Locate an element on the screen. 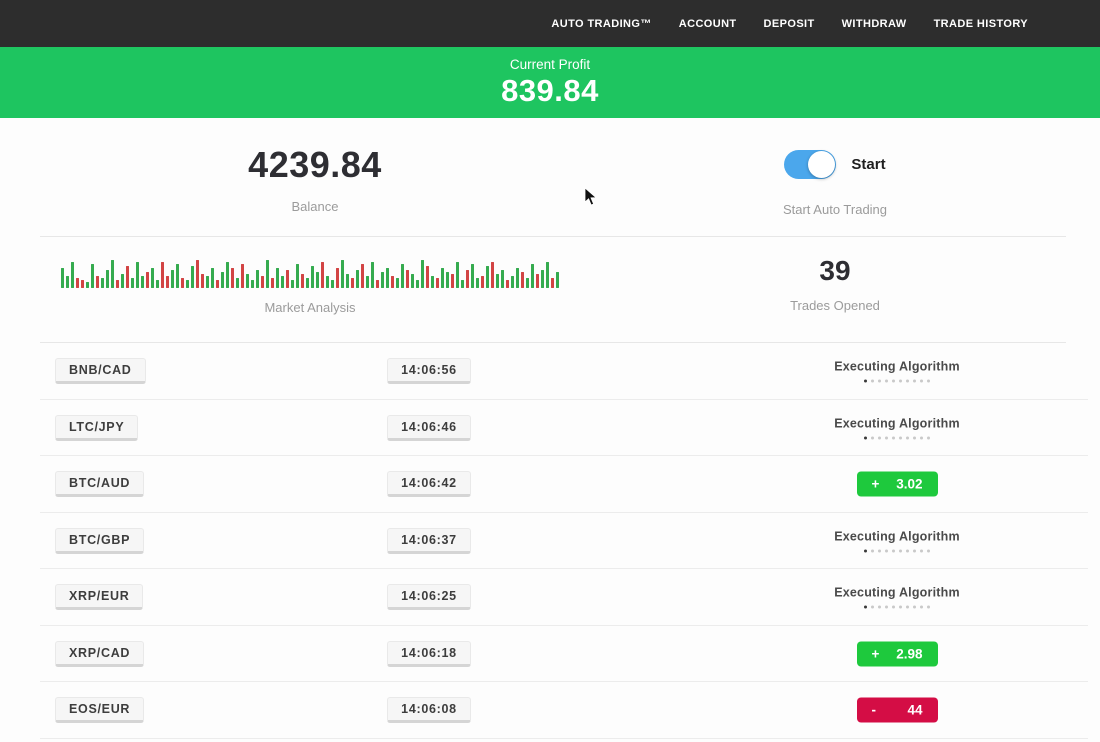 The image size is (1100, 742). auto-trading-label: Start Auto Trading is located at coordinates (835, 209).